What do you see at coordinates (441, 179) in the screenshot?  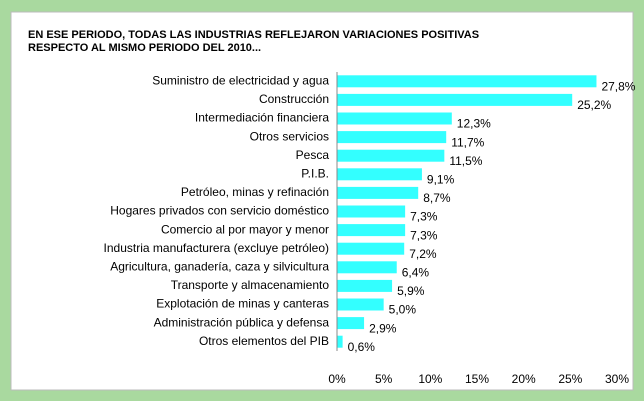 I see `value-label: 9,1%` at bounding box center [441, 179].